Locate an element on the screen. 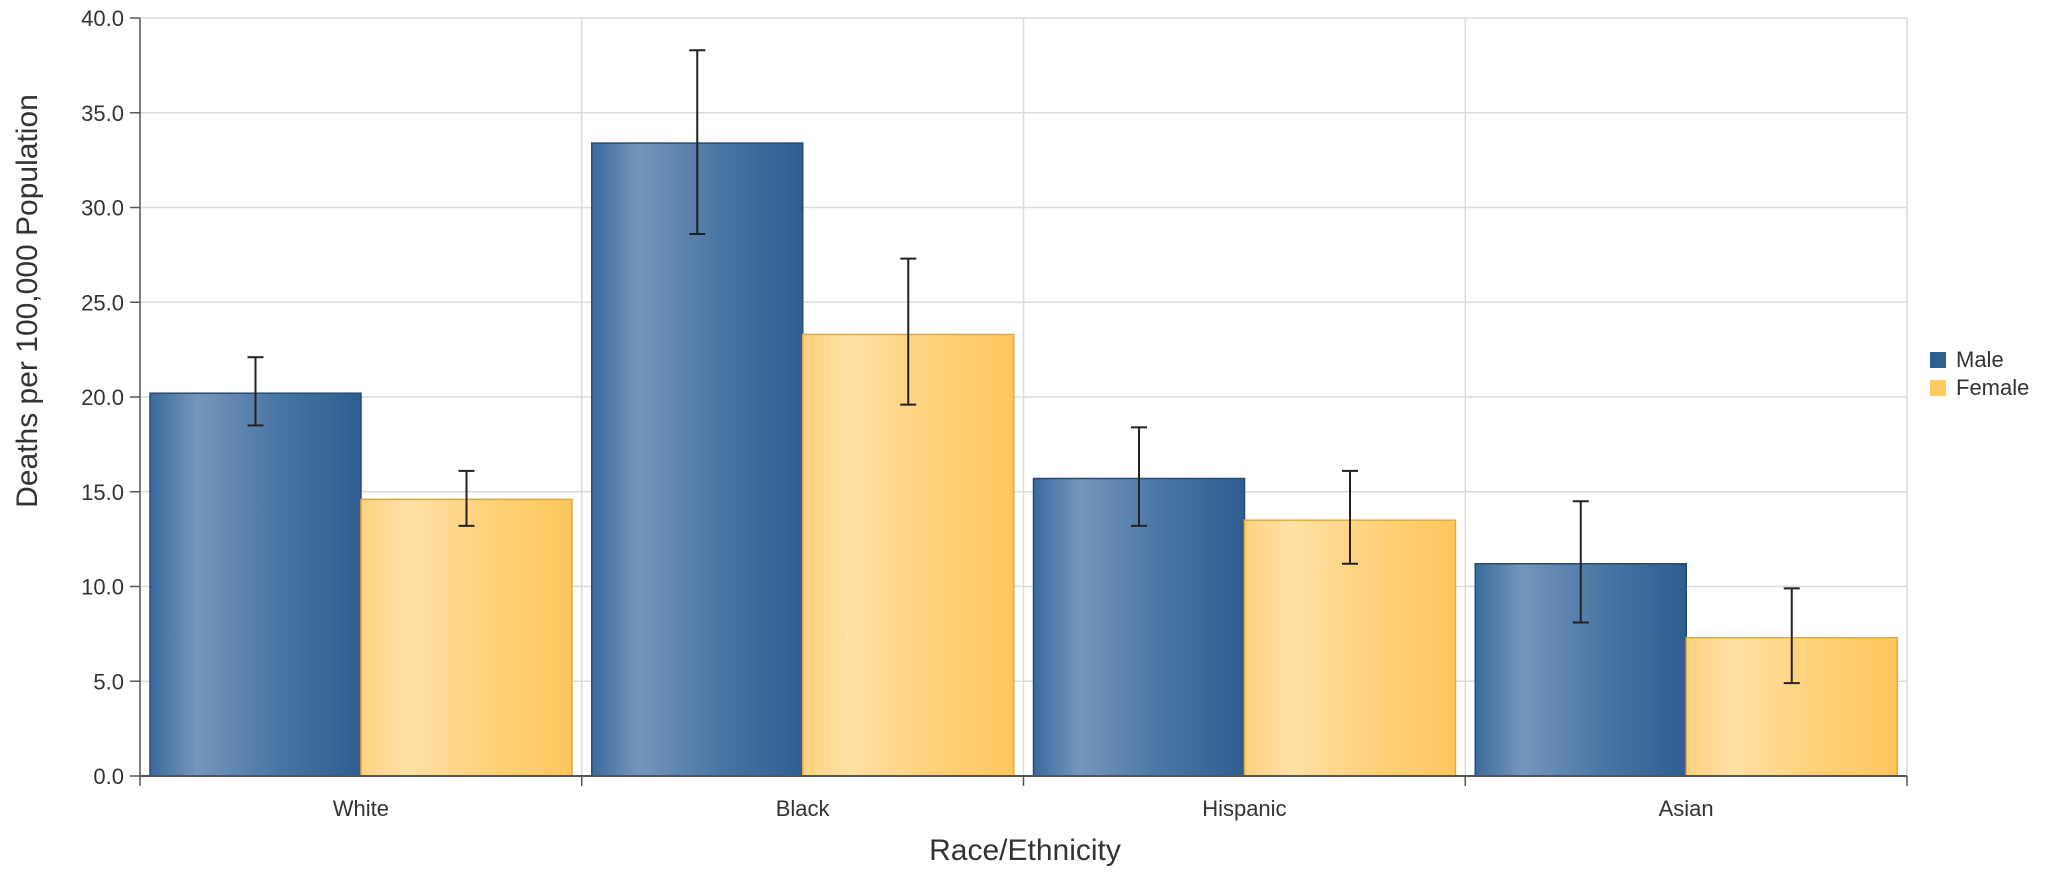  x-axis-title: Race/Ethnicity is located at coordinates (1025, 850).